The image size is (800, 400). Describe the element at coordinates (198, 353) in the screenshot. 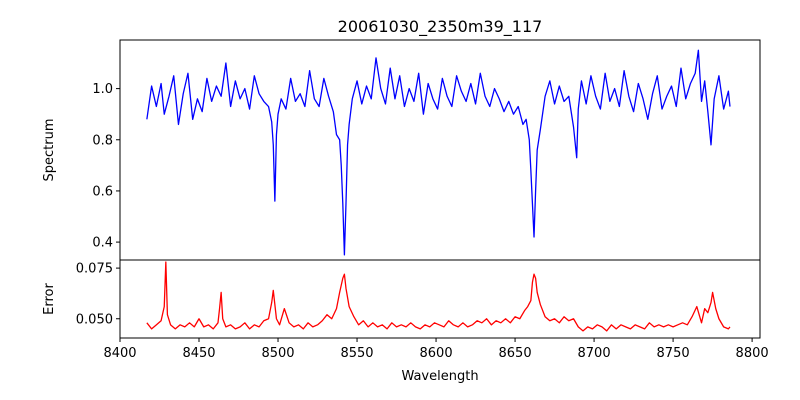

I see `x-tick-label: 8450` at that location.